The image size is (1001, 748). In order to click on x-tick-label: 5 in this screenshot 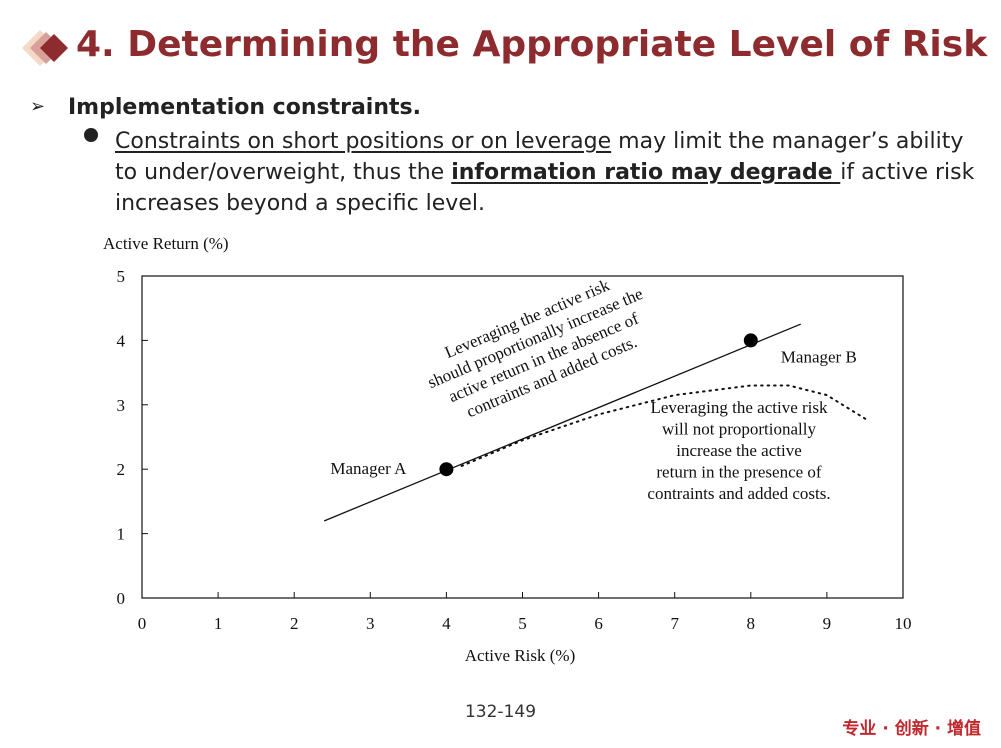, I will do `click(522, 623)`.